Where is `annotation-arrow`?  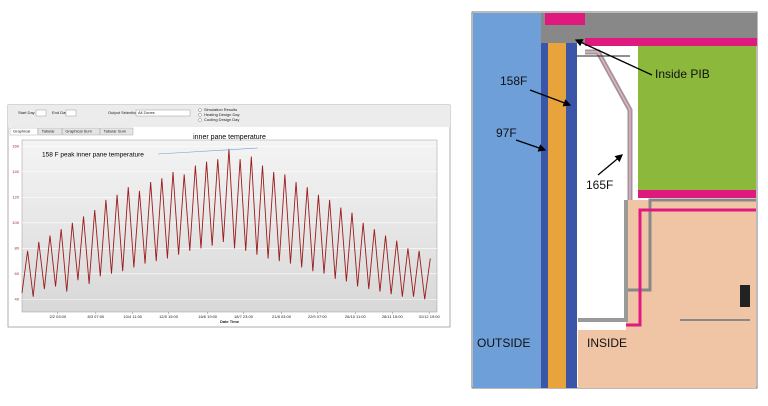
annotation-arrow is located at coordinates (208, 151).